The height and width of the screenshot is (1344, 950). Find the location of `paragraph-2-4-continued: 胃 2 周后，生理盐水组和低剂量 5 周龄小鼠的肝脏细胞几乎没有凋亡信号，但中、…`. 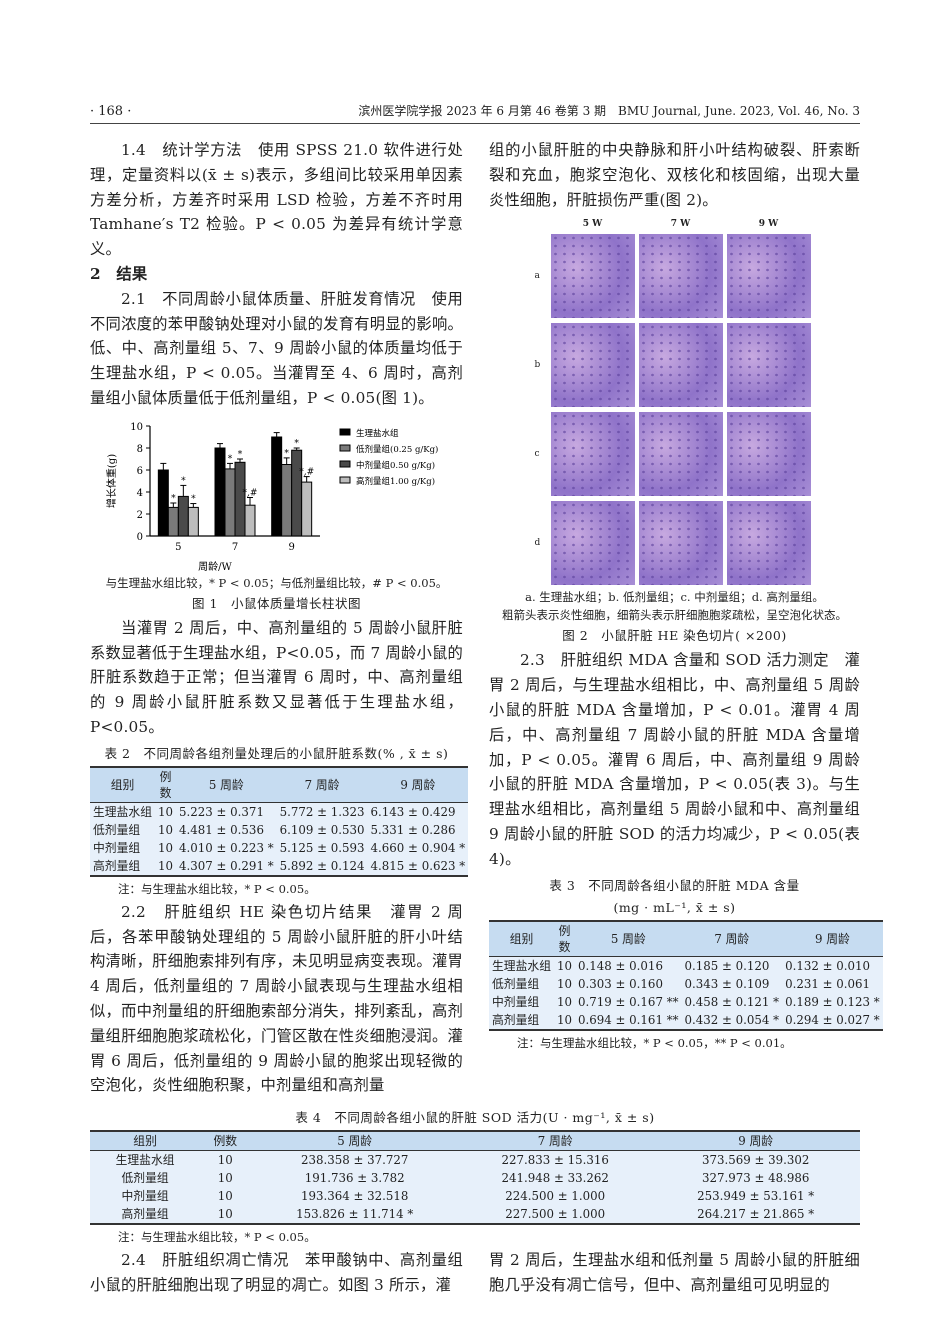

paragraph-2-4-continued: 胃 2 周后，生理盐水组和低剂量 5 周龄小鼠的肝脏细胞几乎没有凋亡信号，但中、… is located at coordinates (674, 1272).